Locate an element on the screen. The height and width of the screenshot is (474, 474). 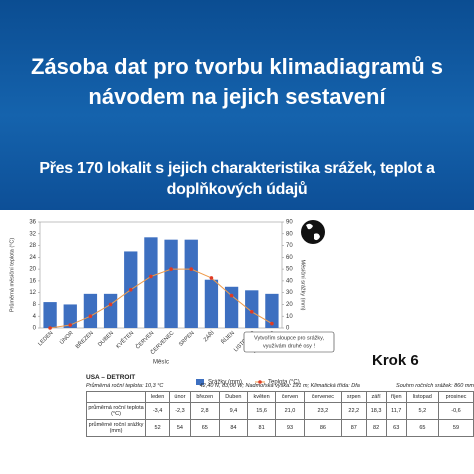
globe-icon is located at coordinates (313, 232).